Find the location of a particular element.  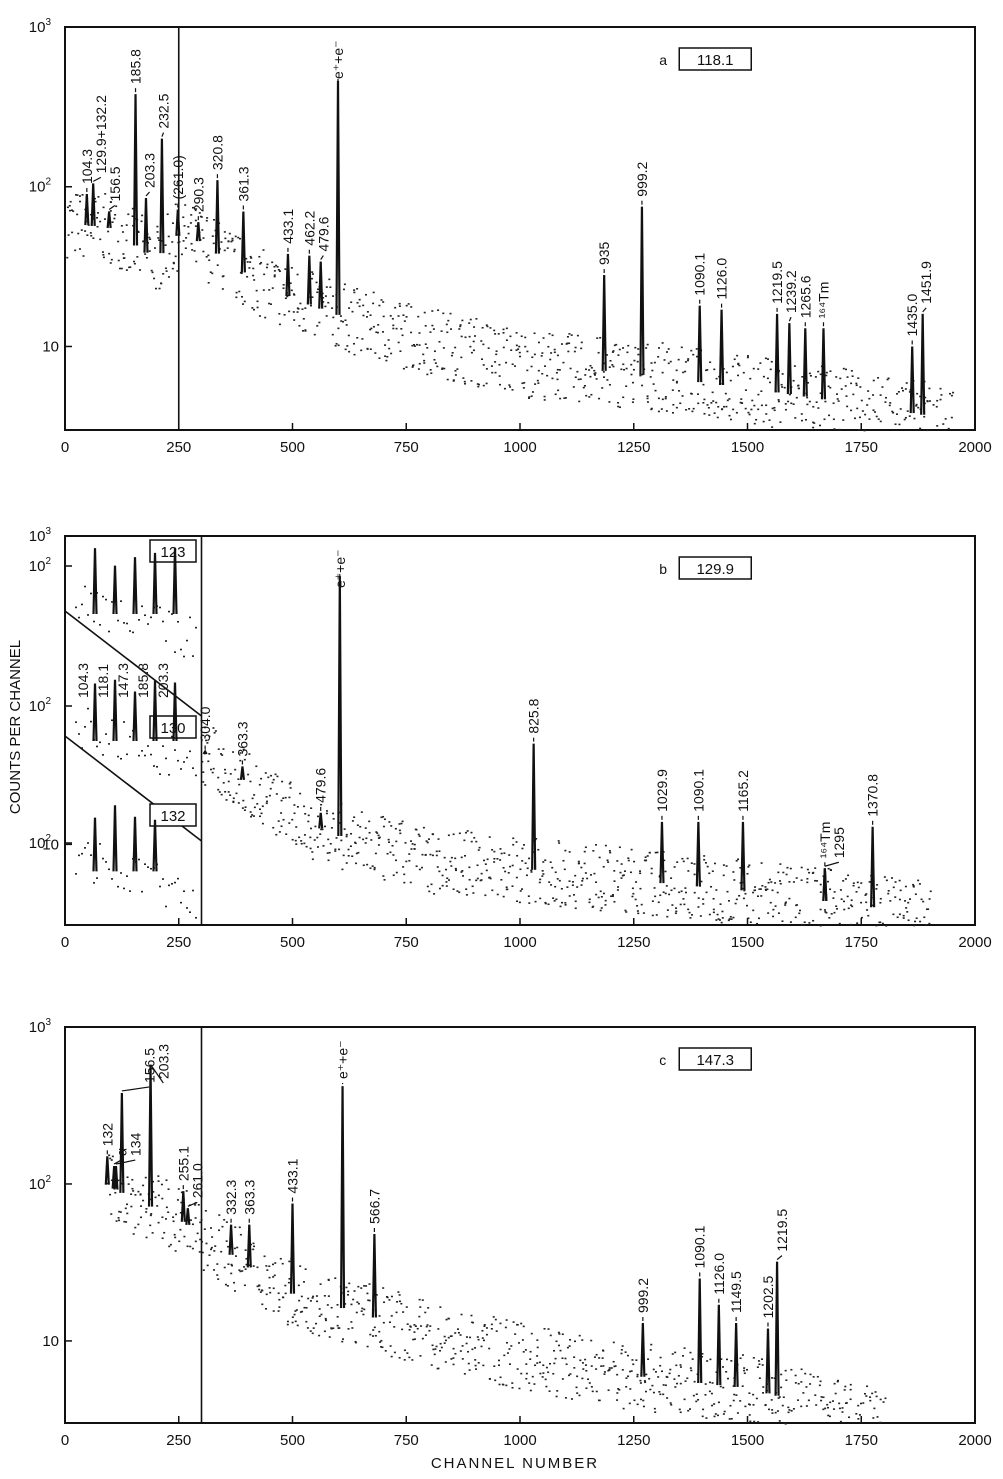

peak-leader is located at coordinates (832, 864).